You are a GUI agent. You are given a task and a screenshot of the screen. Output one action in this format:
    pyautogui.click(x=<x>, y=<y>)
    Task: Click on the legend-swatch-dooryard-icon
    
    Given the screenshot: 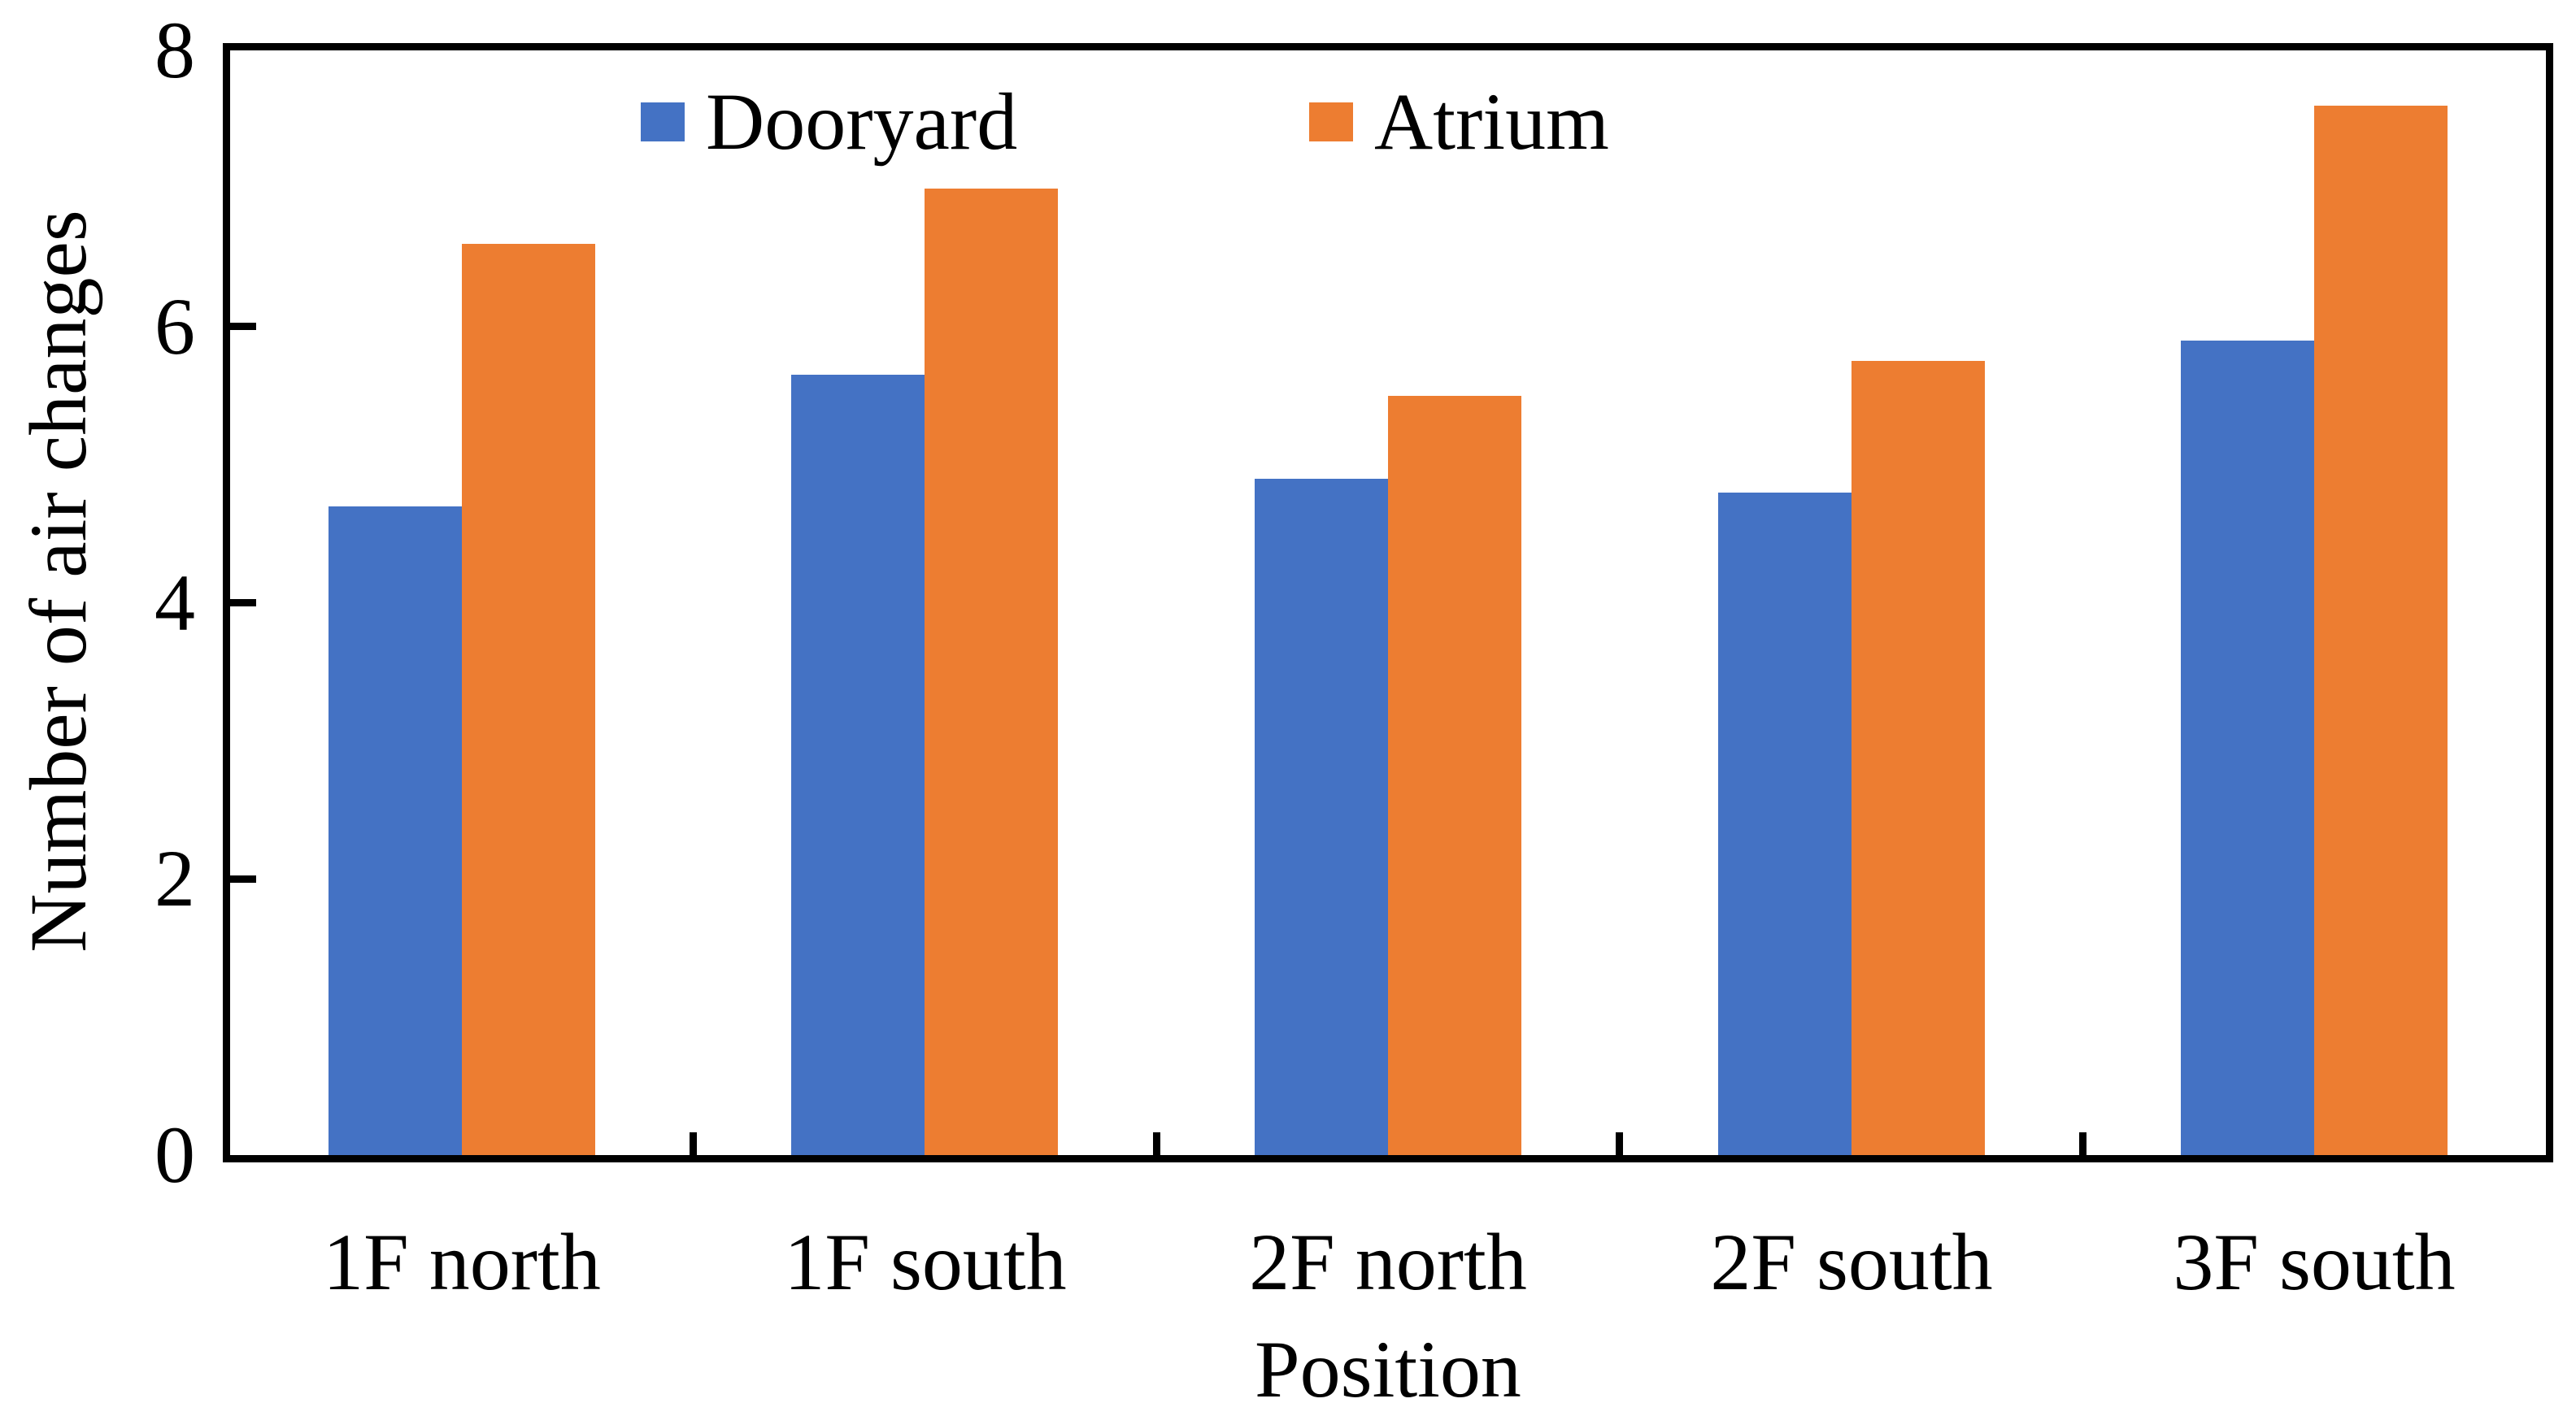 What is the action you would take?
    pyautogui.click(x=663, y=121)
    